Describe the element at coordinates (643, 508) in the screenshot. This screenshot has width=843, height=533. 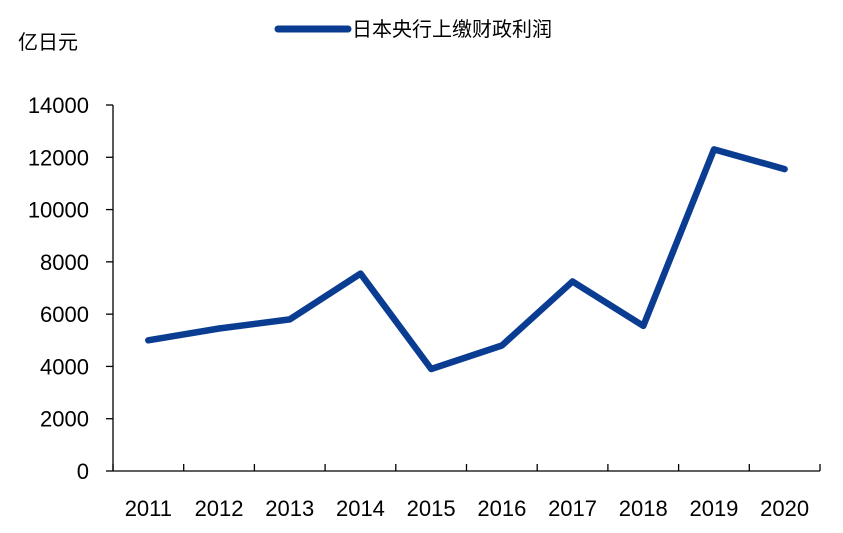
I see `x-tick-label: 2018` at that location.